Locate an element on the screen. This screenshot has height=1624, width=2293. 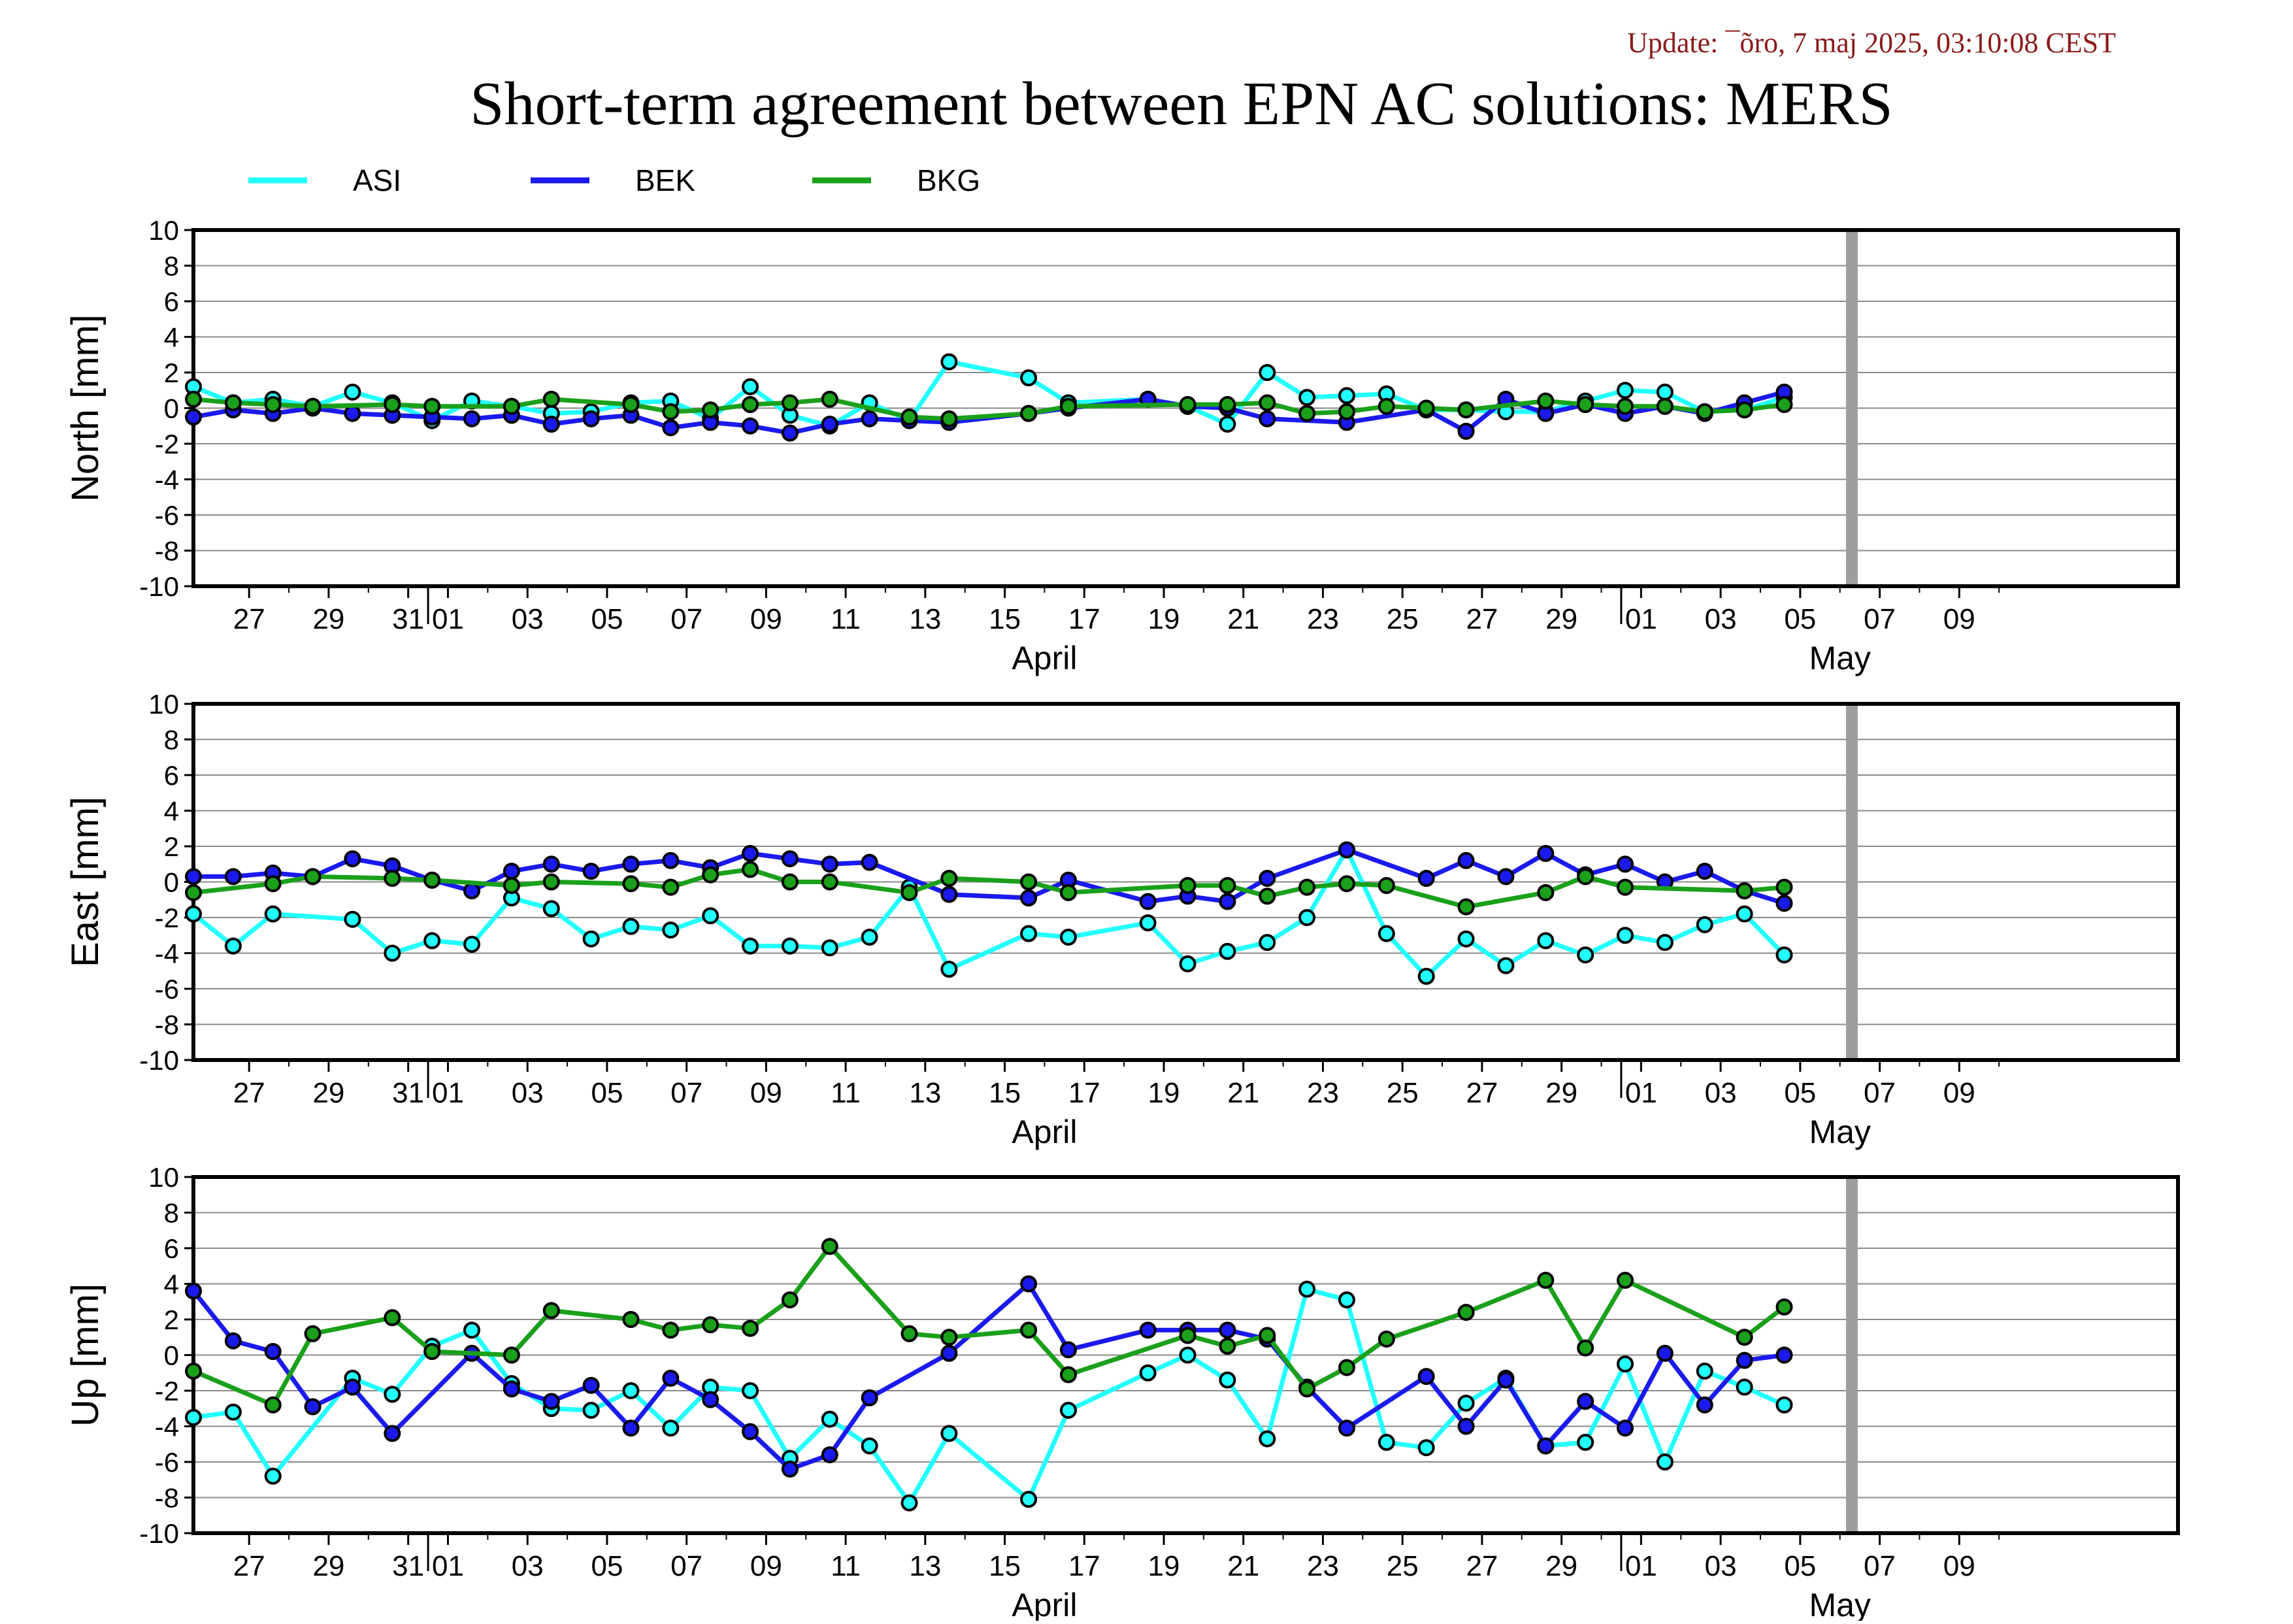
y-axis-label-north: North [mm] is located at coordinates (86, 408).